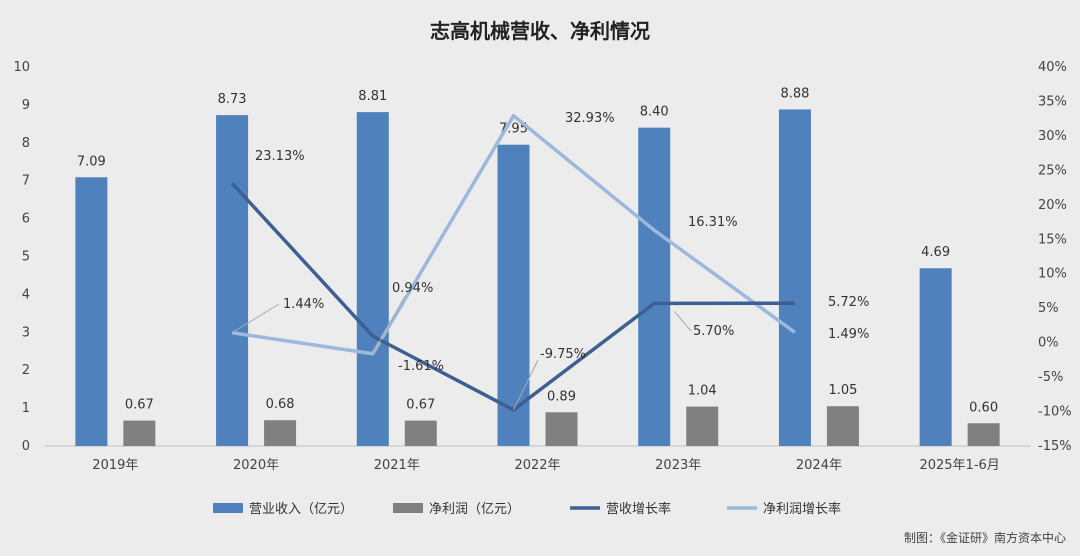 Image resolution: width=1080 pixels, height=556 pixels. I want to click on y-left-tick-label: 4, so click(26, 294).